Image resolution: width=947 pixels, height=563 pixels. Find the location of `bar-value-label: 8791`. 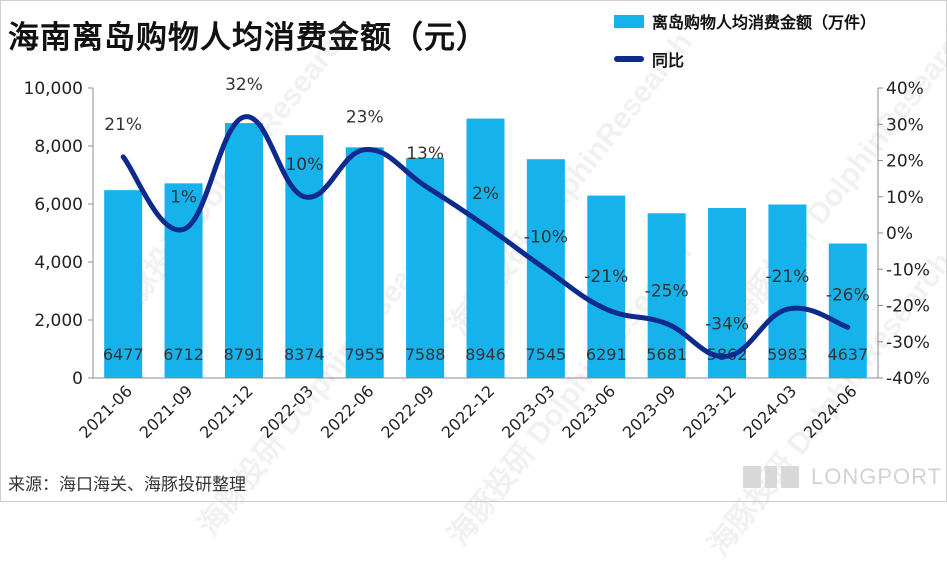

bar-value-label: 8791 is located at coordinates (244, 354).